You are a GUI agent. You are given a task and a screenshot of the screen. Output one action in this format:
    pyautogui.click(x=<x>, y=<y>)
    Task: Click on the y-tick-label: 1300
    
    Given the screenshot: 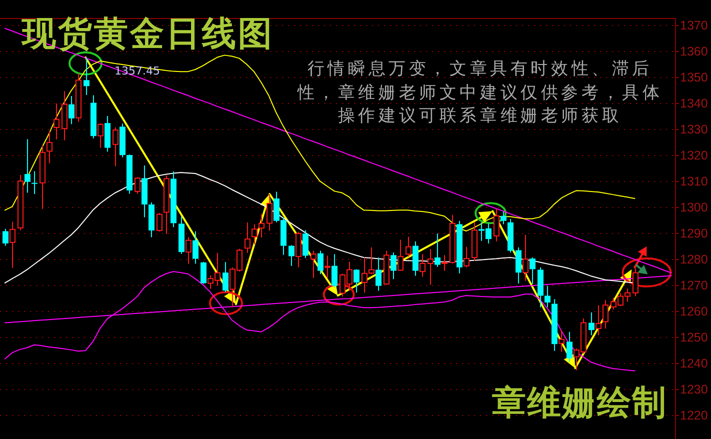 What is the action you would take?
    pyautogui.click(x=694, y=207)
    